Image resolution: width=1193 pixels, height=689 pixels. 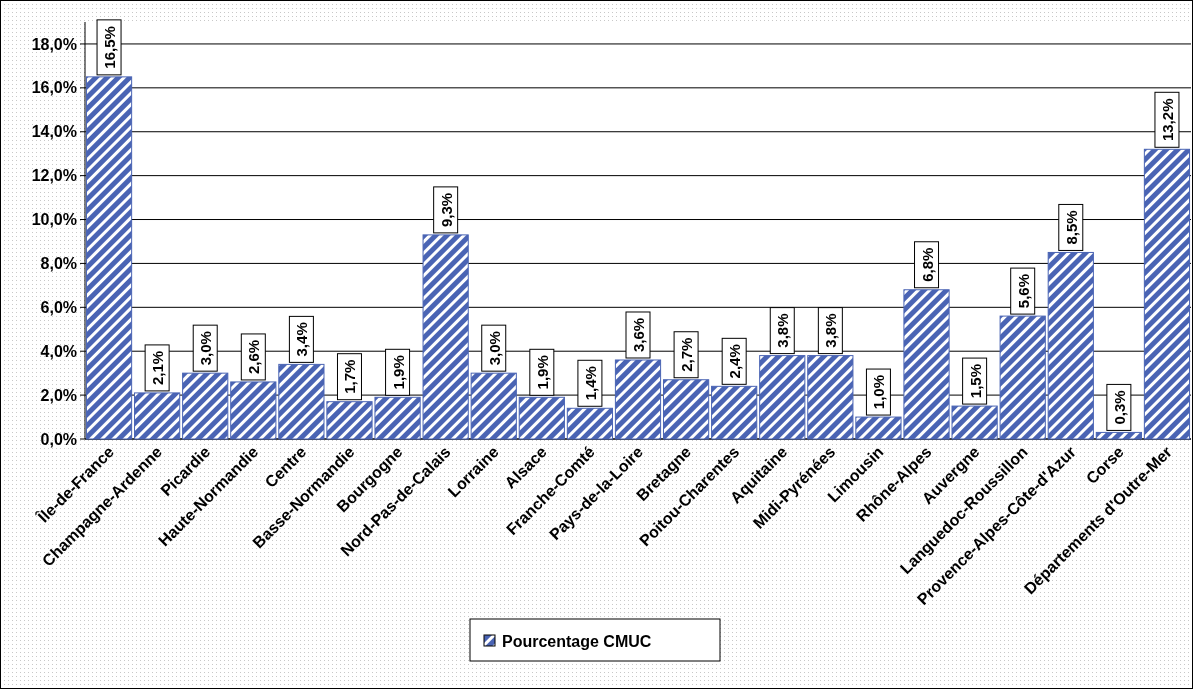 I want to click on y-tick-label: 12,0%, so click(x=54, y=176).